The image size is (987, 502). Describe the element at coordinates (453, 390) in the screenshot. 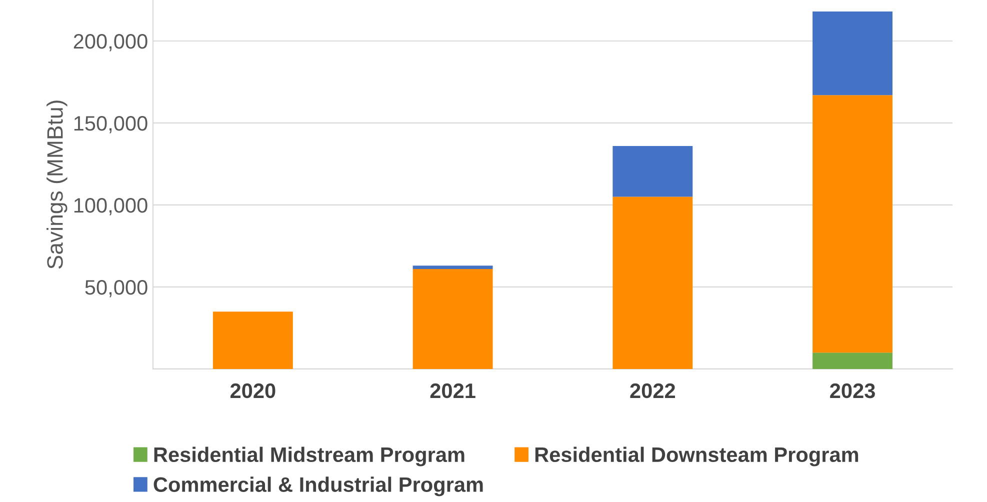

I see `x-tick-label: 2021` at that location.